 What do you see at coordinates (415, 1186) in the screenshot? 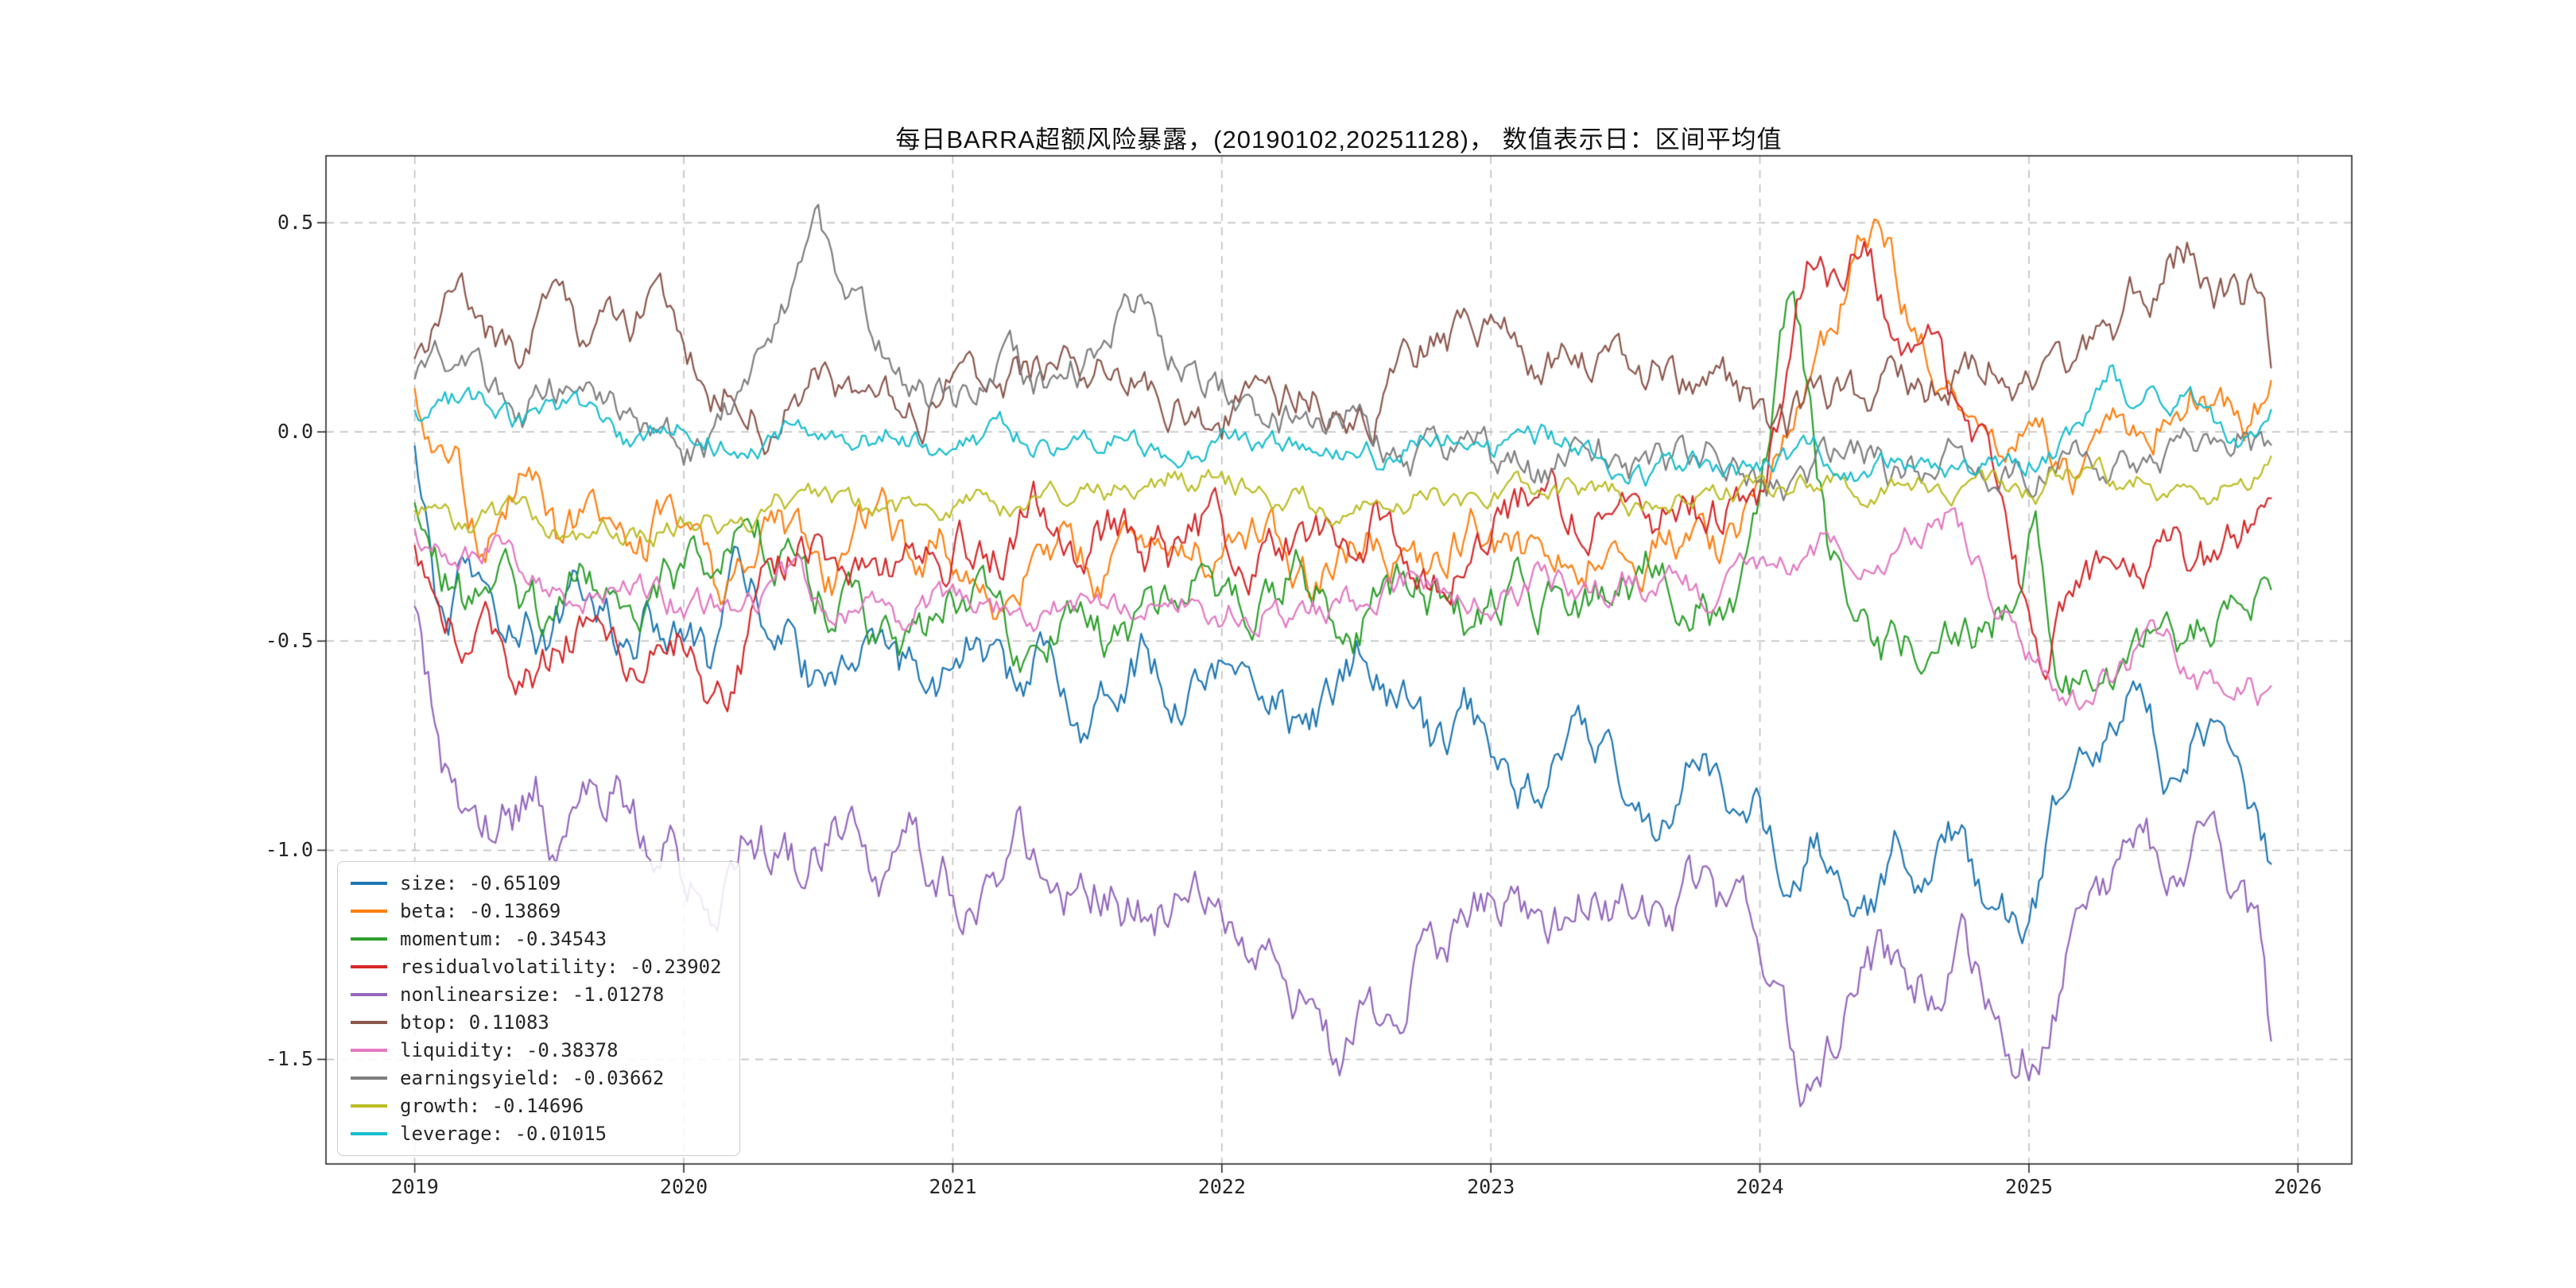
I see `x-tick-label: 2019` at bounding box center [415, 1186].